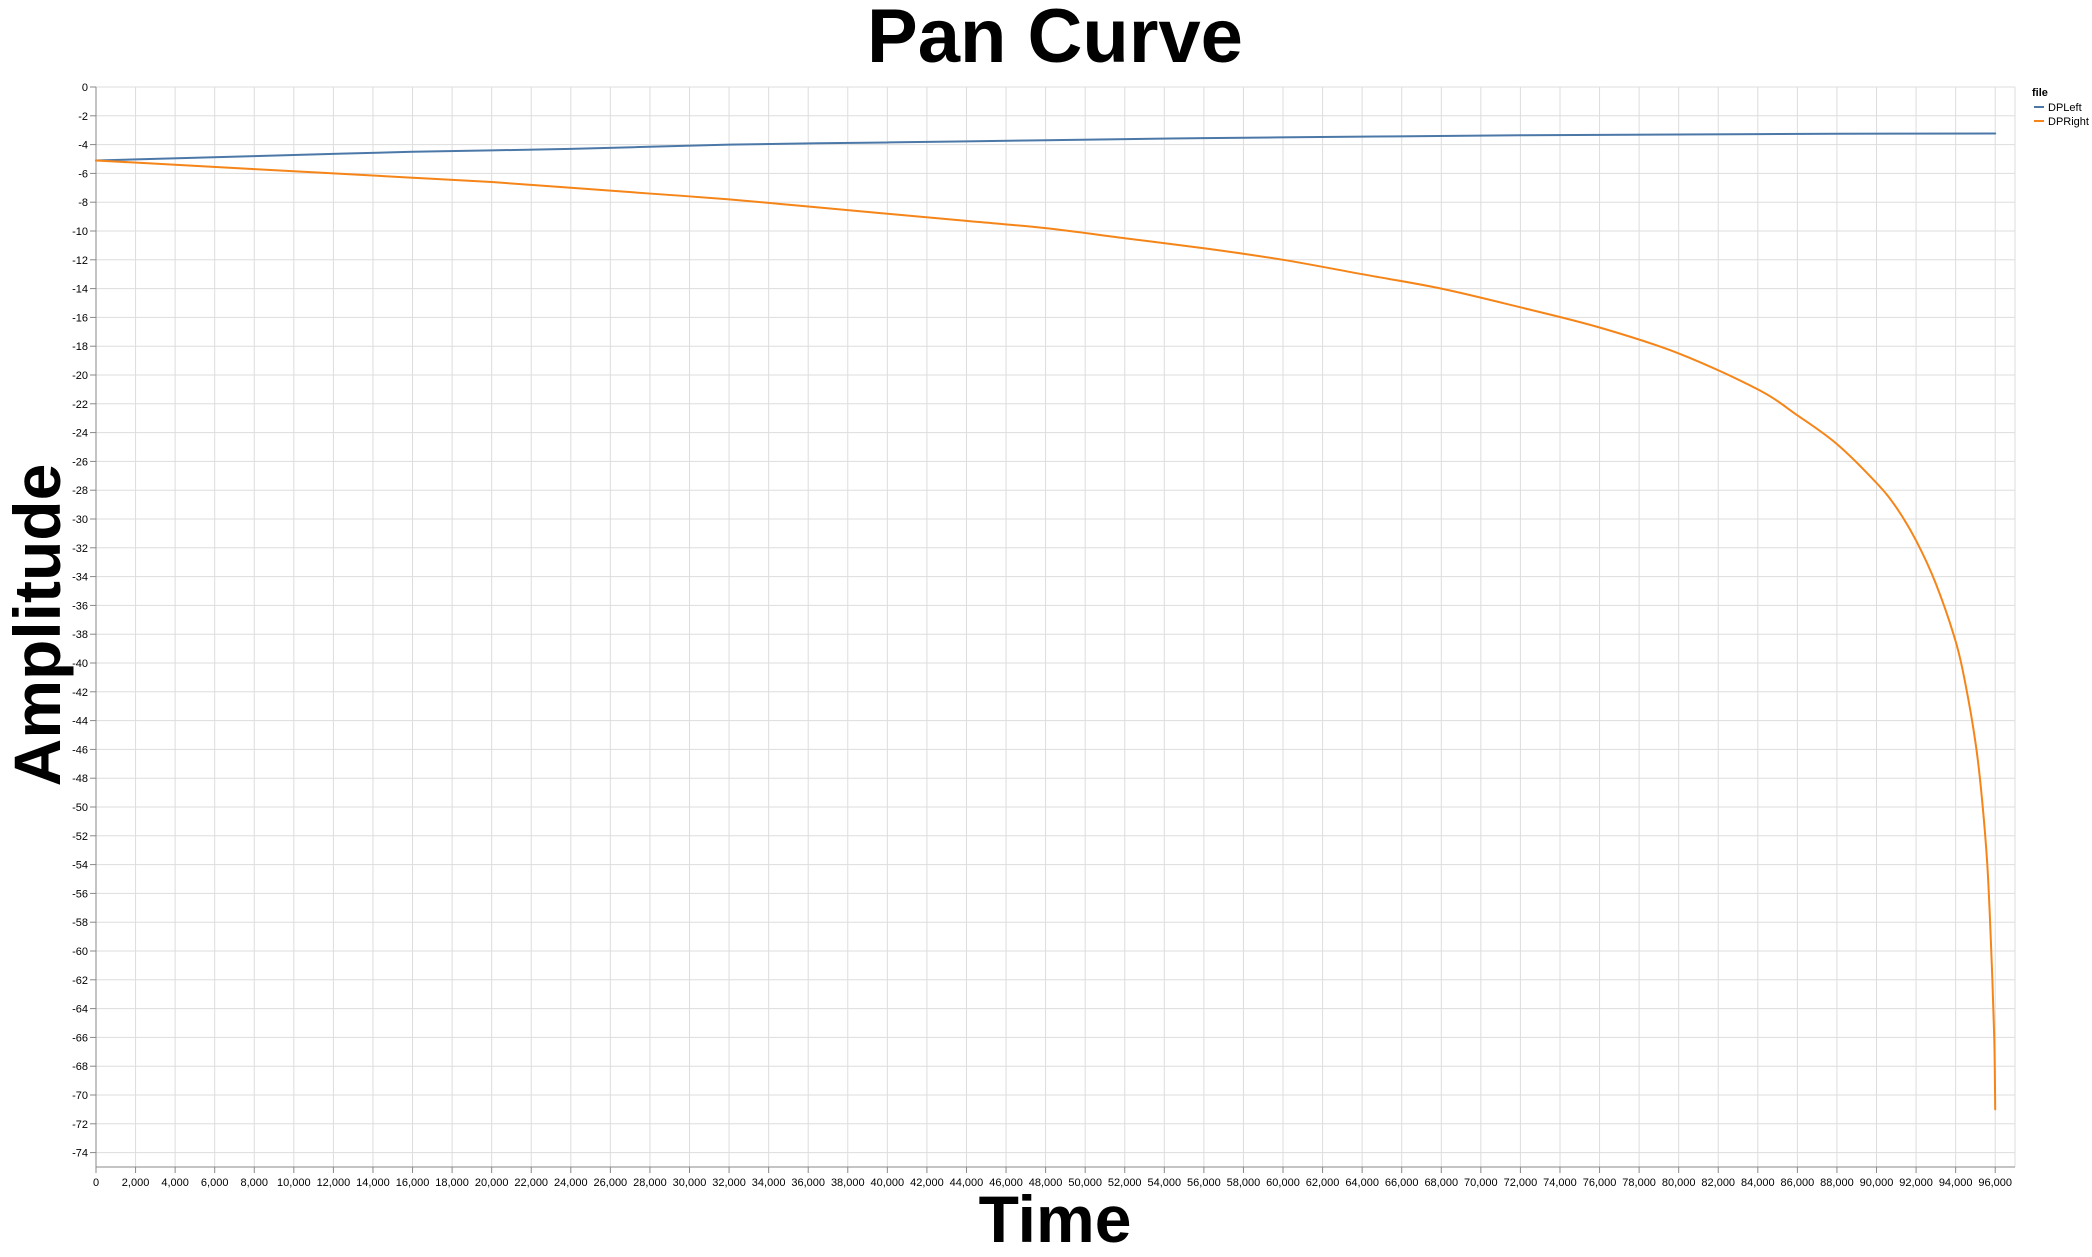 This screenshot has height=1257, width=2092. I want to click on x-tick-label: 60,000, so click(1283, 1183).